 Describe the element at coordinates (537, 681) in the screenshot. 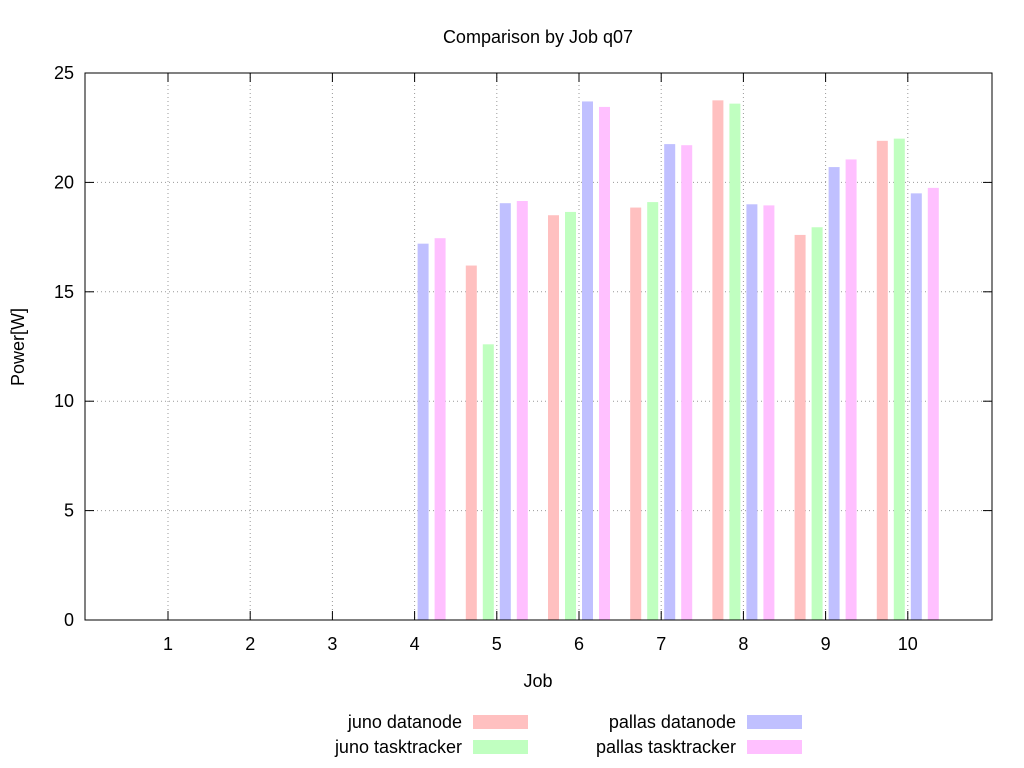

I see `x-axis-label: Job` at that location.